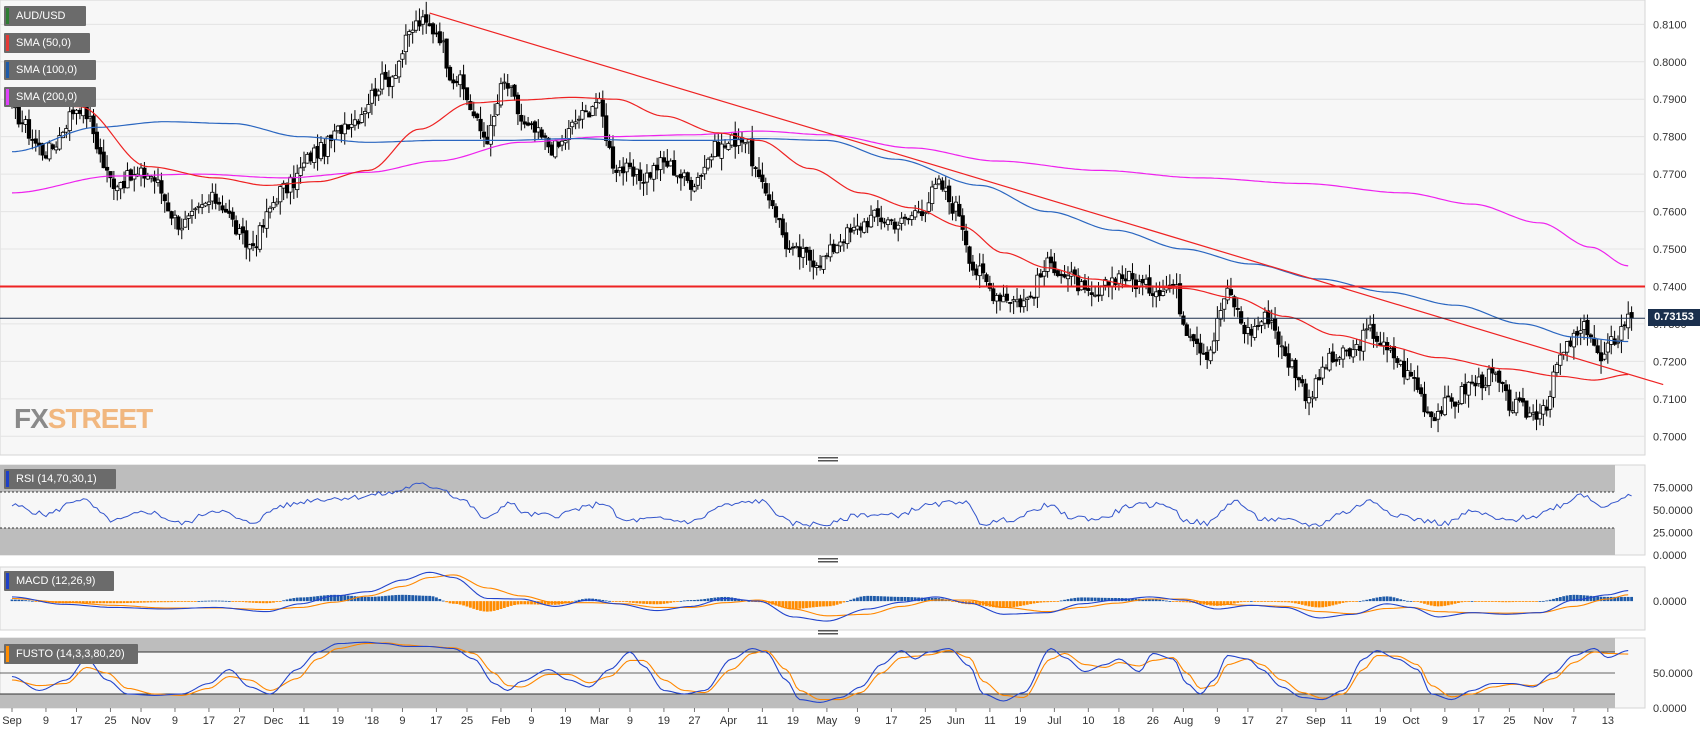 The width and height of the screenshot is (1707, 734). What do you see at coordinates (47, 43) in the screenshot?
I see `legend-sma-50: SMA (50,0)` at bounding box center [47, 43].